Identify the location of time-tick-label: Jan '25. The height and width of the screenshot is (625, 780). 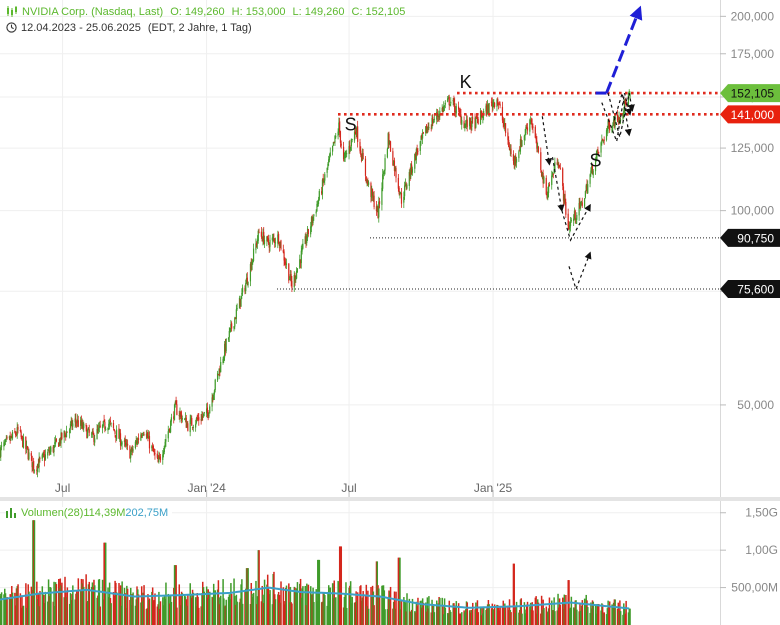
(493, 488).